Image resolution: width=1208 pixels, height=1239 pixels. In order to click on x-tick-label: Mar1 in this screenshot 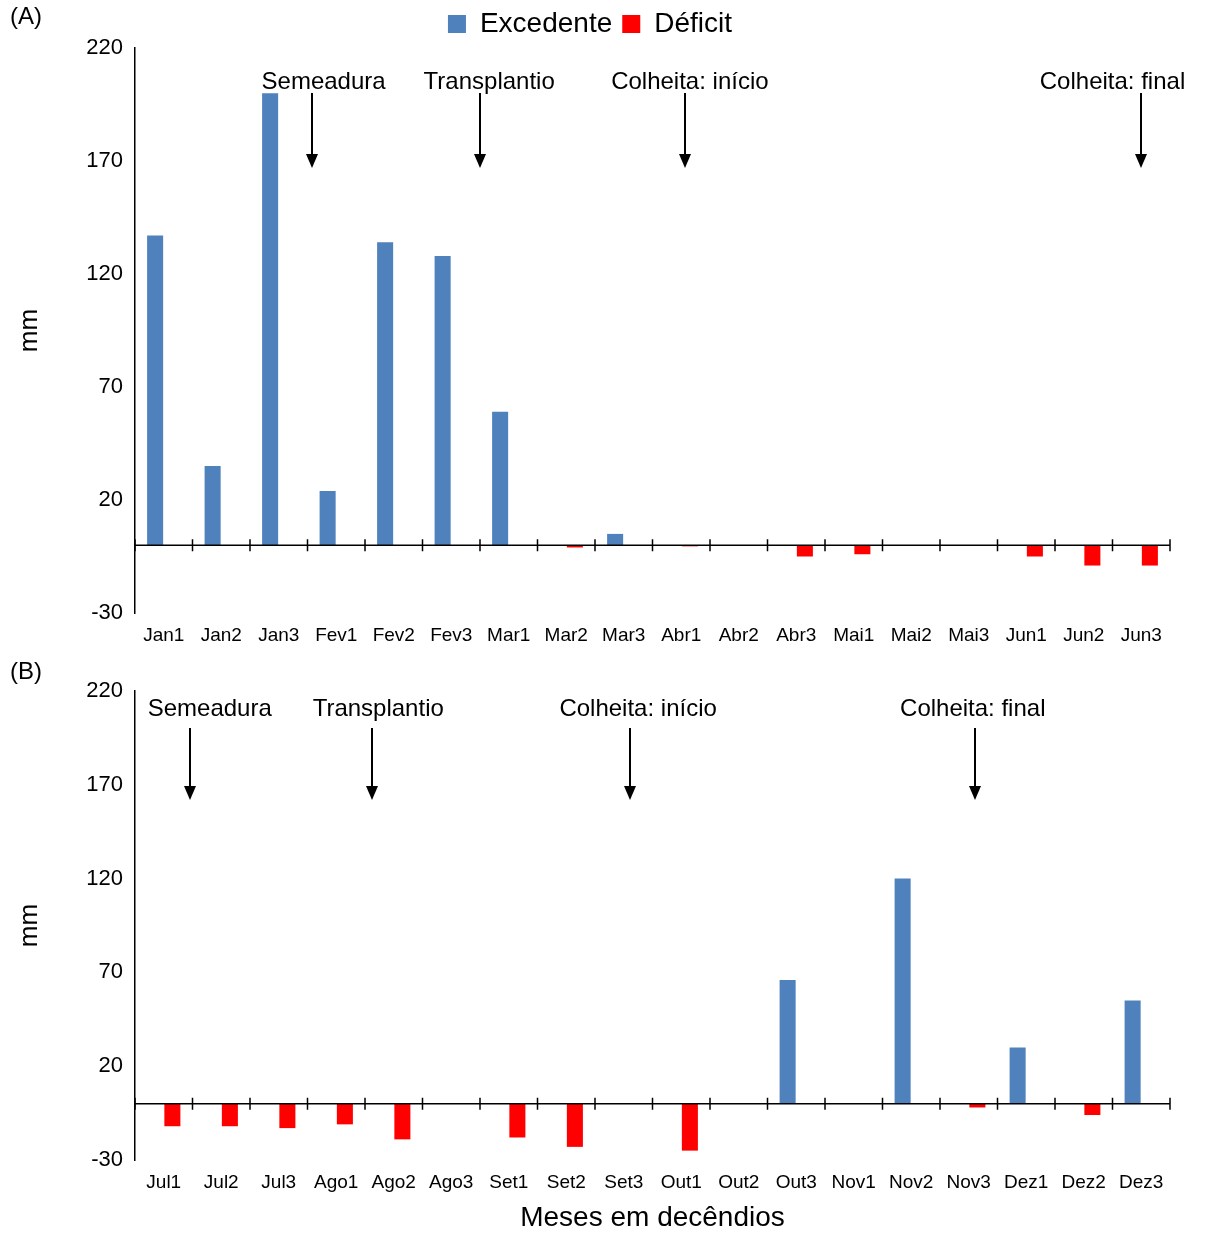, I will do `click(509, 634)`.